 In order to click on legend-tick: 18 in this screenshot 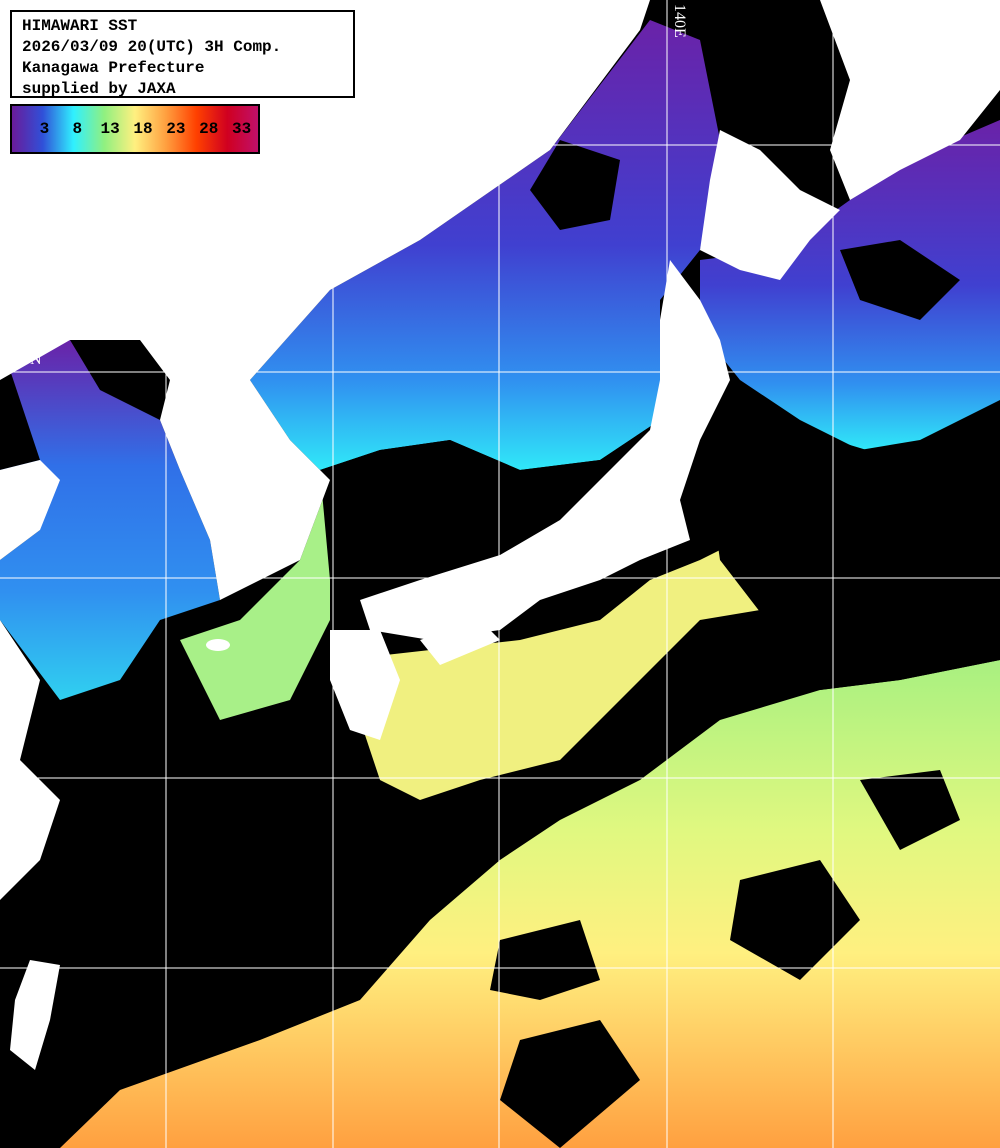, I will do `click(143, 129)`.